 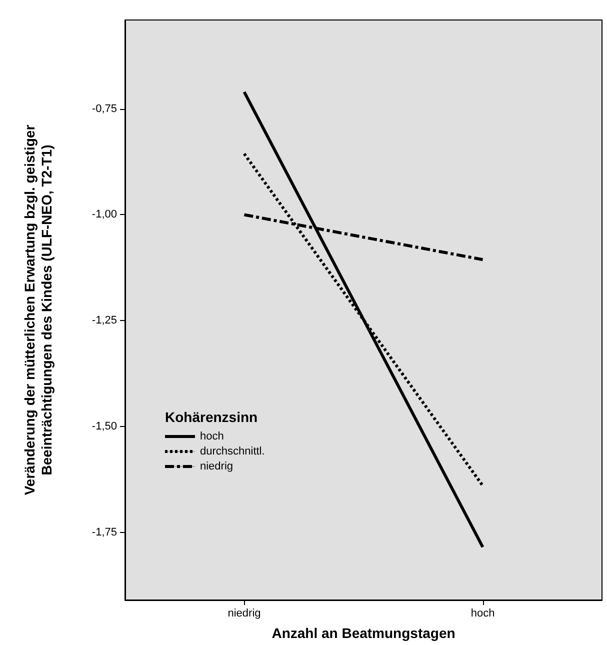 I want to click on x-axis-title: Anzahl an Beatmungstagen, so click(x=364, y=633).